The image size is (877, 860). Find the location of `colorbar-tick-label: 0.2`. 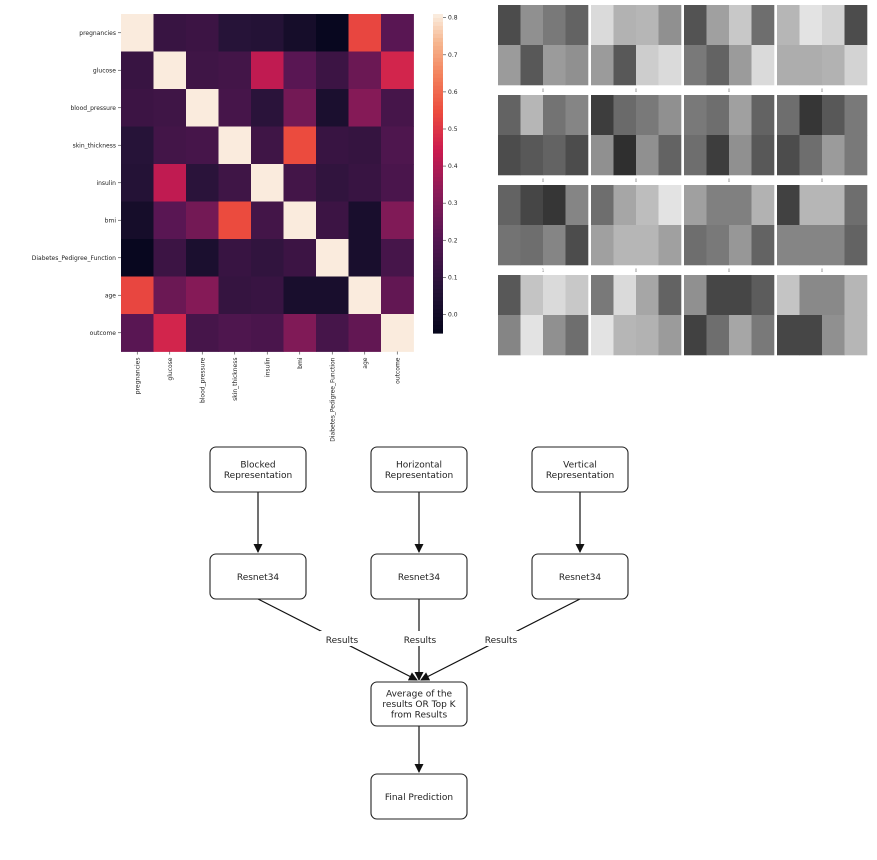

colorbar-tick-label: 0.2 is located at coordinates (453, 240).